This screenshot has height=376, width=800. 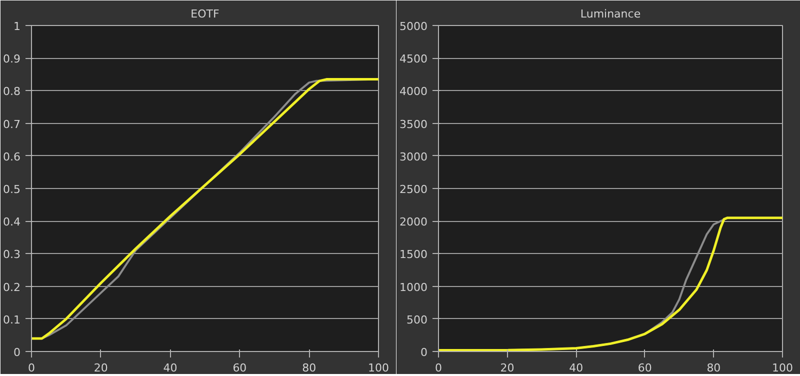 I want to click on y-tick-label: 0.7, so click(x=12, y=124).